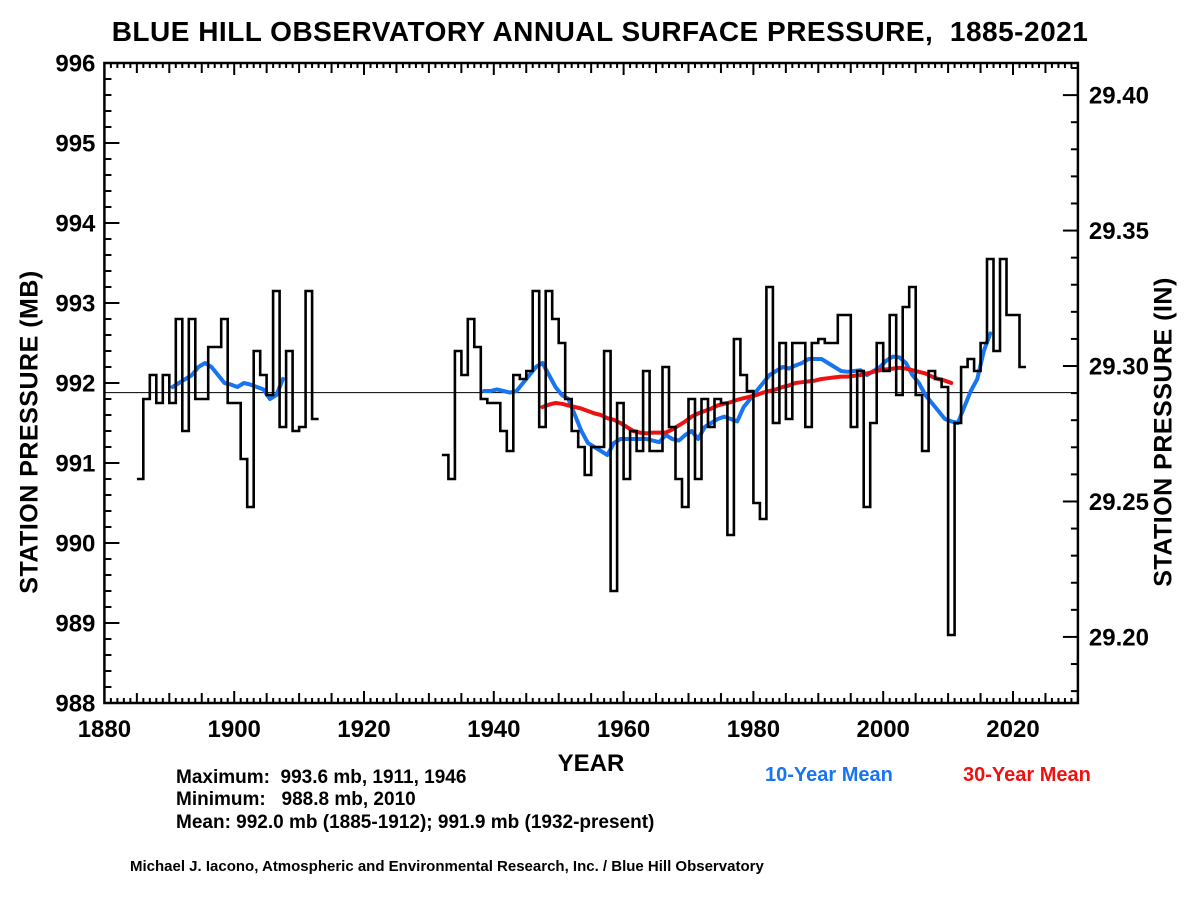 This screenshot has height=909, width=1200. I want to click on right-axis-tick-labels: 29.40 29.35 29.30 29.25 29.20, so click(1119, 367).